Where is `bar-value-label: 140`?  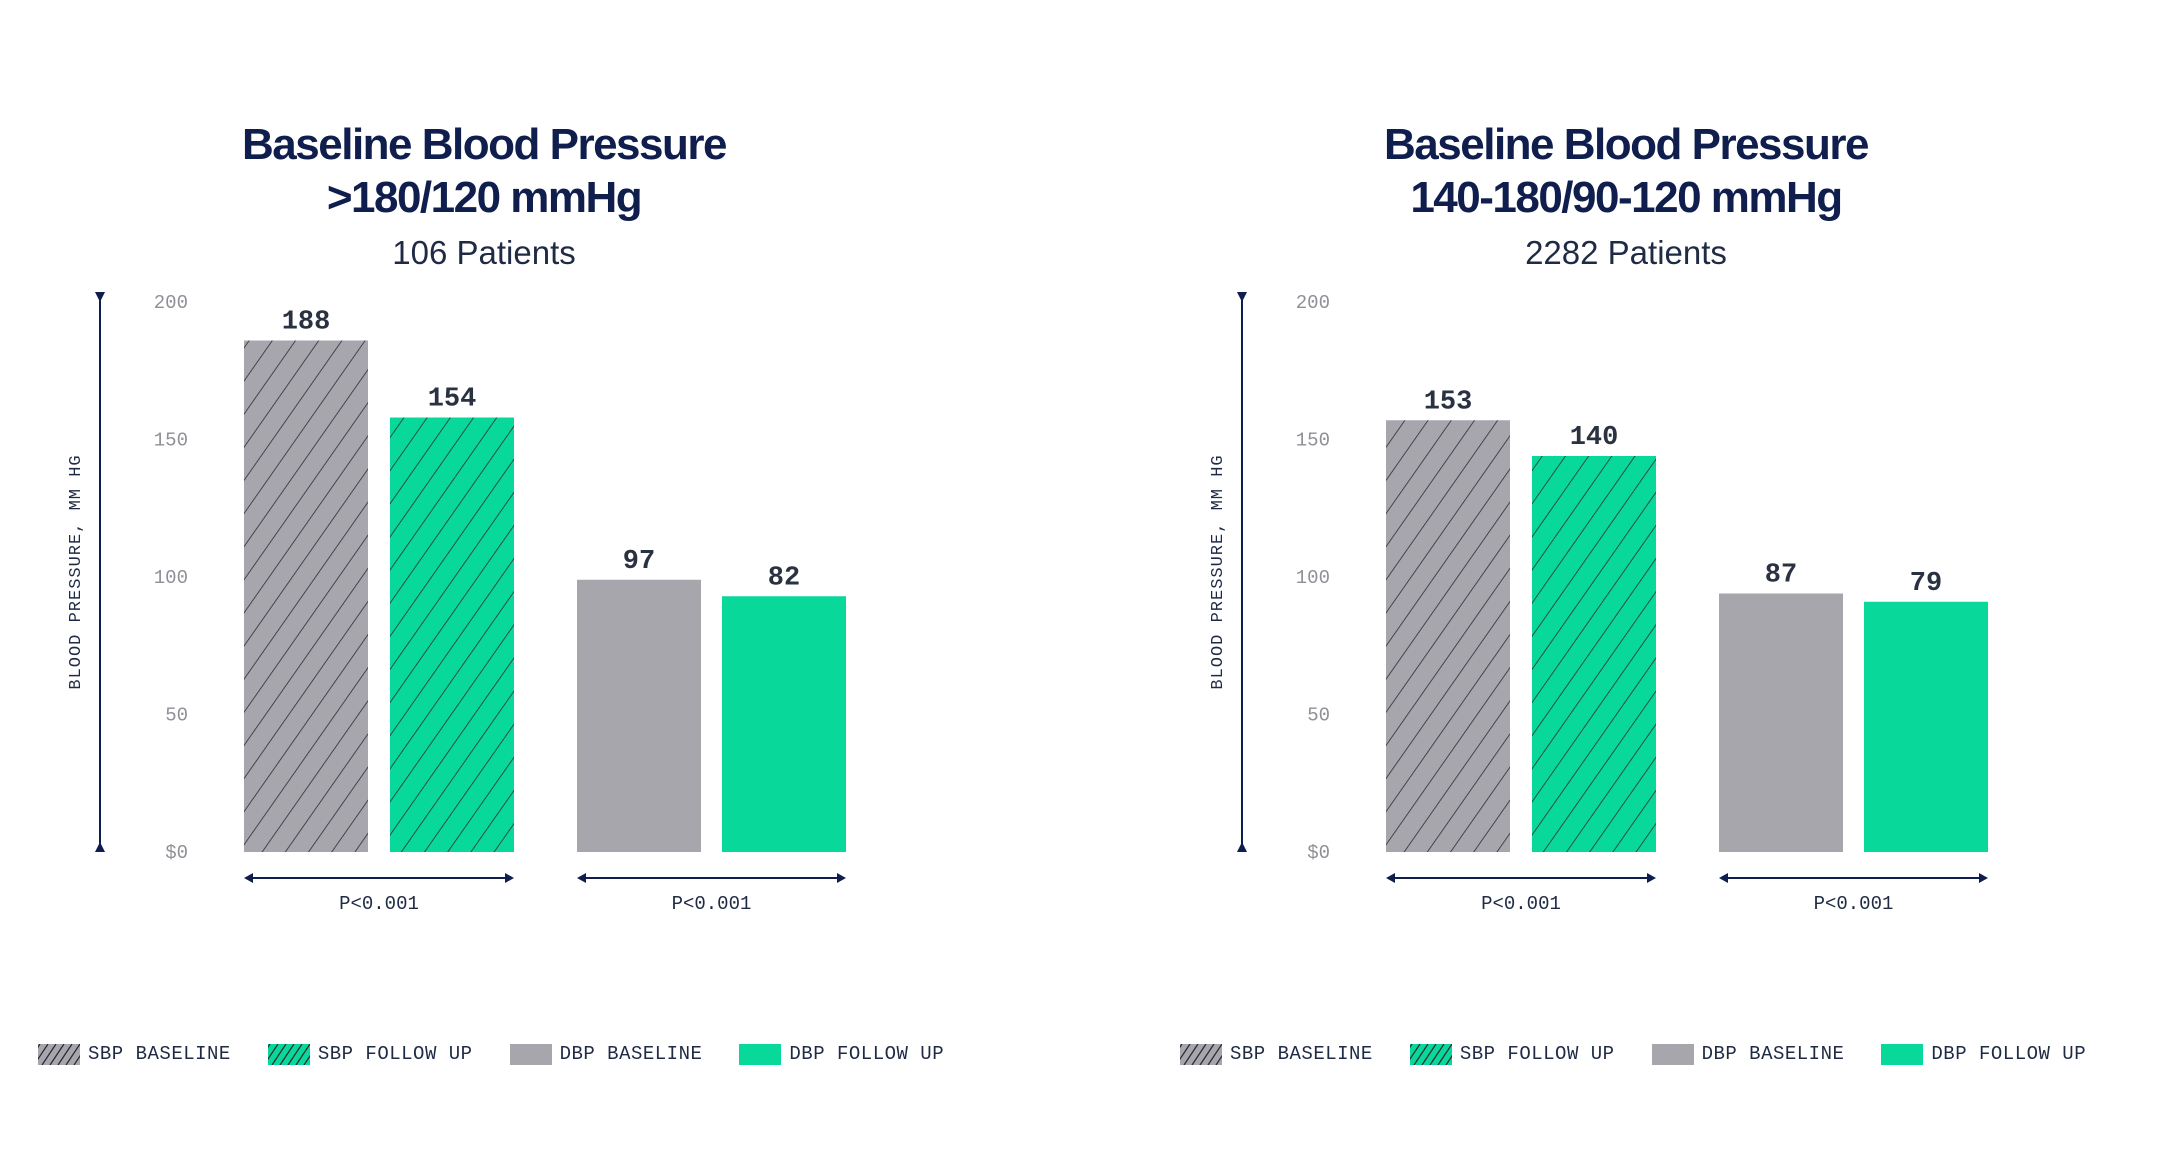
bar-value-label: 140 is located at coordinates (1594, 438).